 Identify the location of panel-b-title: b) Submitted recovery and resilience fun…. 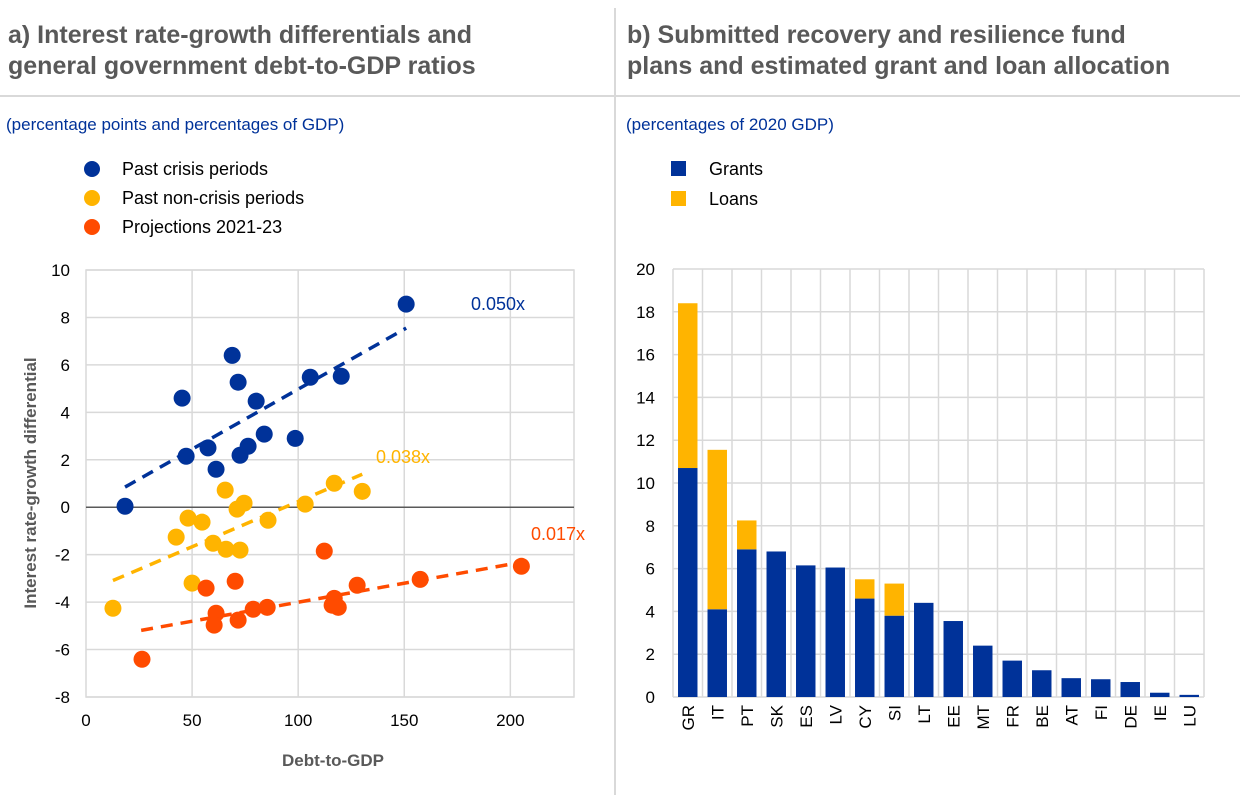
(899, 50).